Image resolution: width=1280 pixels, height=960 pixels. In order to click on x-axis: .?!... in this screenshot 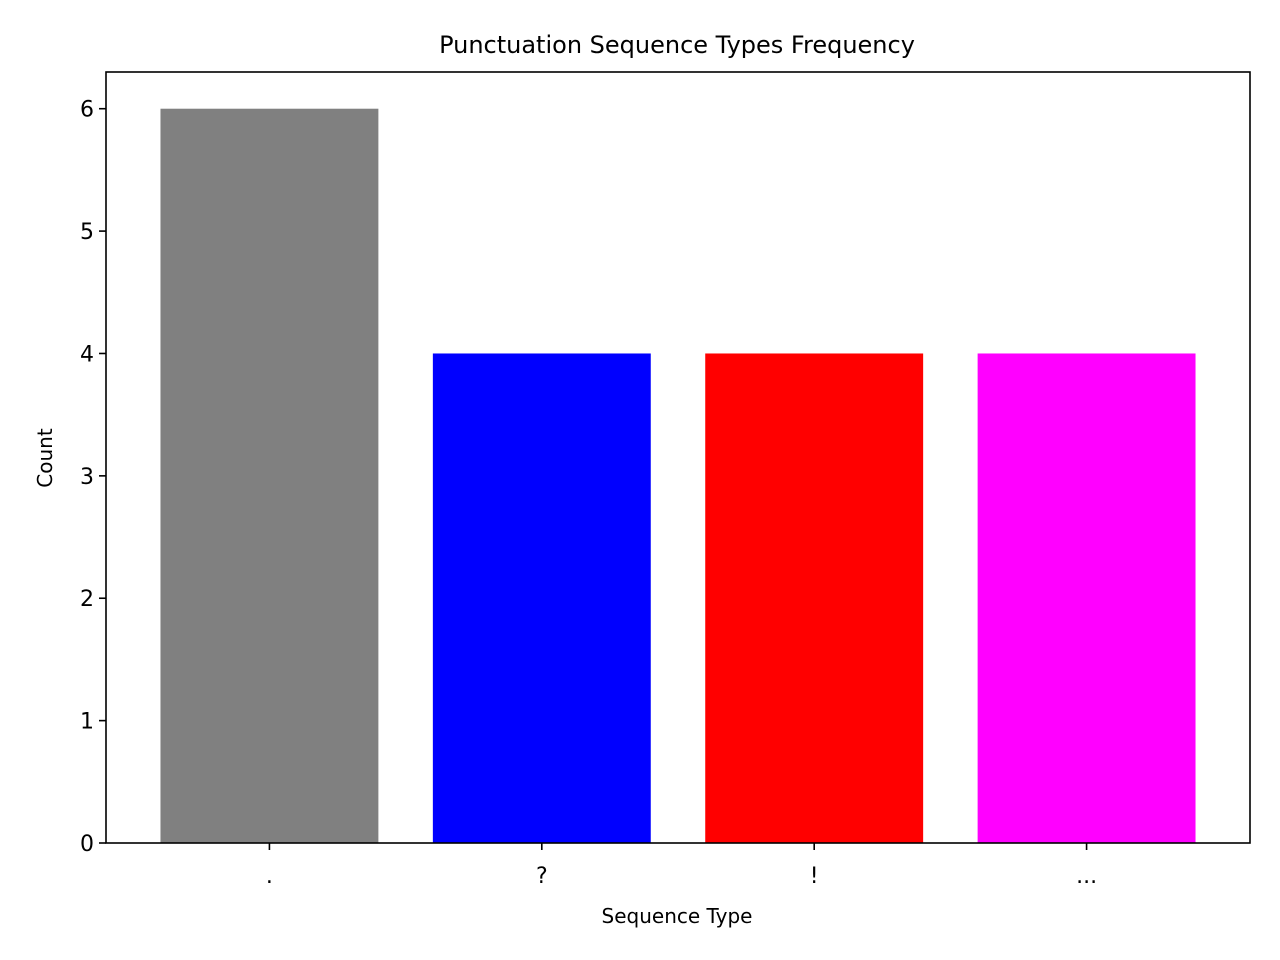, I will do `click(681, 866)`.